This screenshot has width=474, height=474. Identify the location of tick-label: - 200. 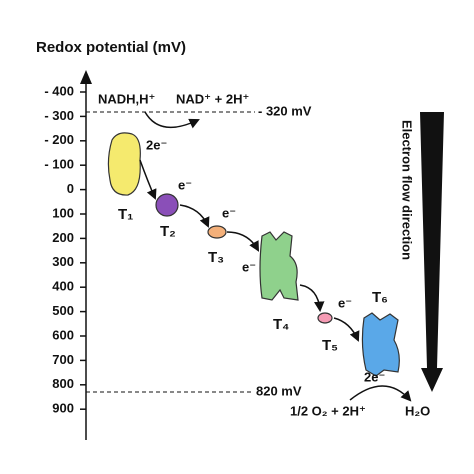
(59, 139).